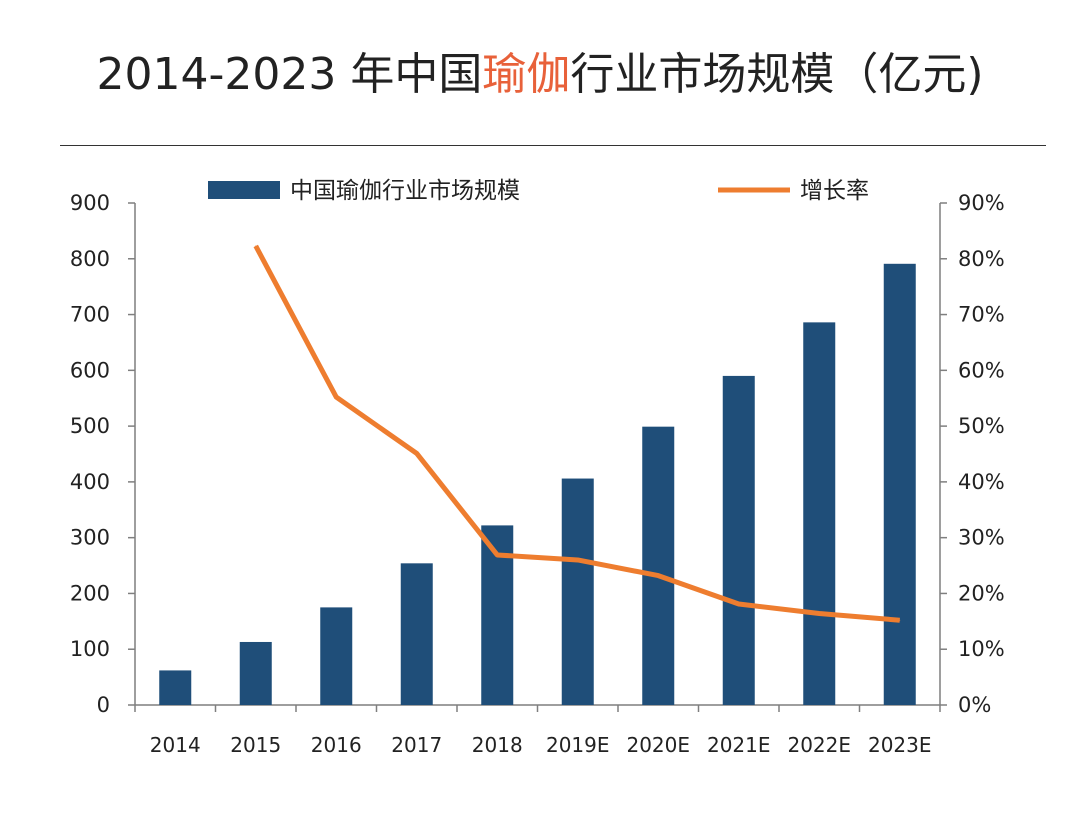 This screenshot has width=1080, height=824. Describe the element at coordinates (103, 705) in the screenshot. I see `left-y-tick-label: 0` at that location.